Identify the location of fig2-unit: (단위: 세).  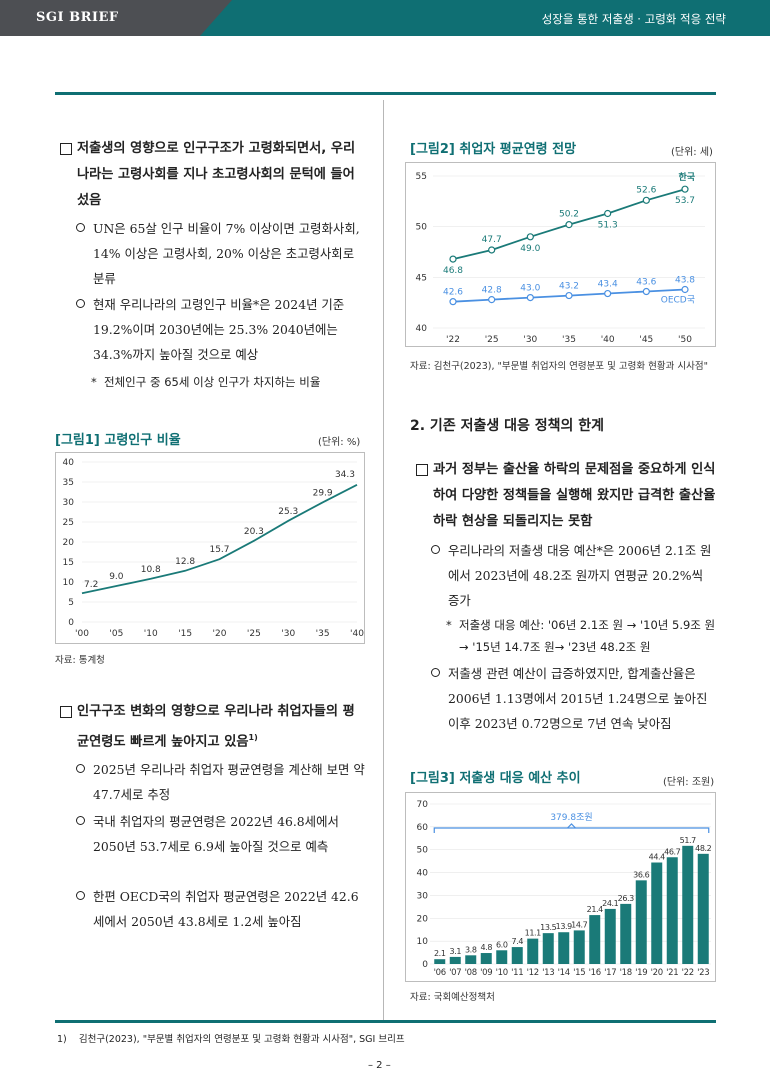
(692, 152).